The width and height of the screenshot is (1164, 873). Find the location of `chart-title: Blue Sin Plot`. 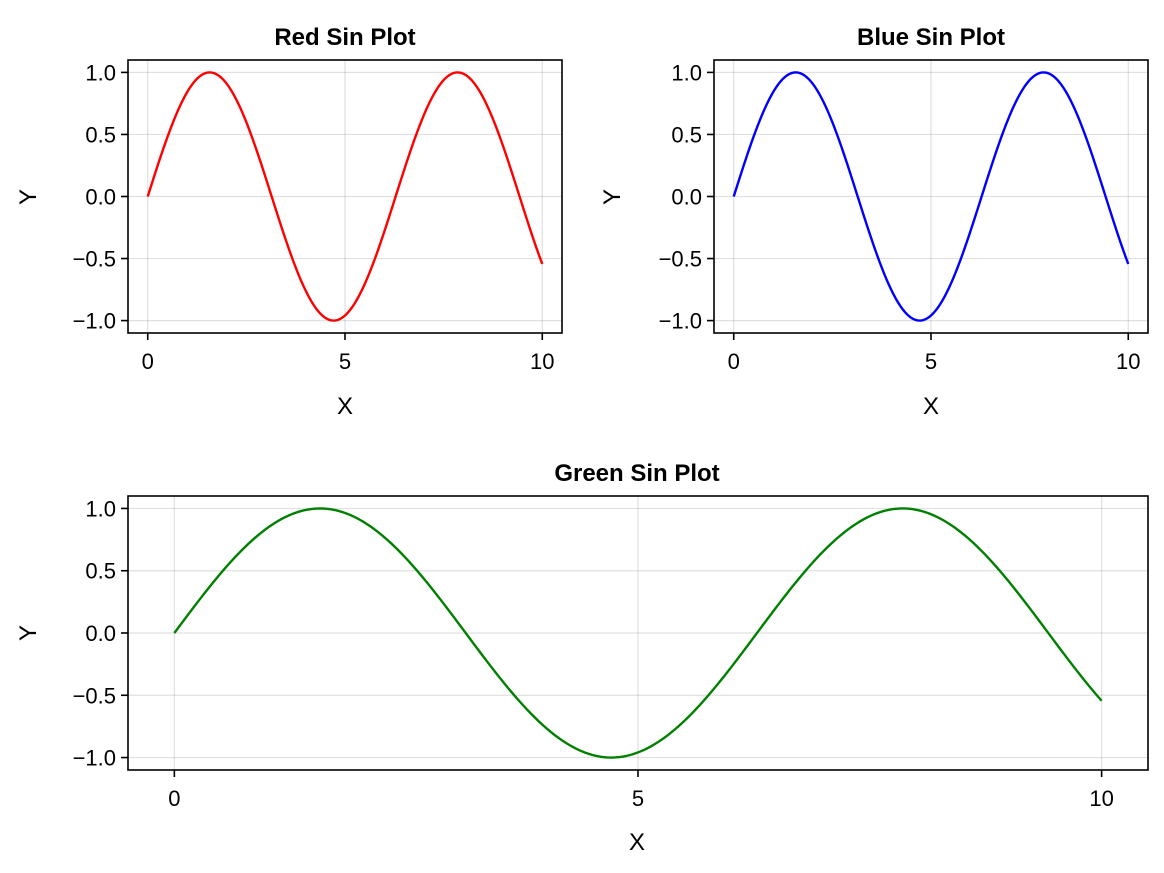

chart-title: Blue Sin Plot is located at coordinates (931, 37).